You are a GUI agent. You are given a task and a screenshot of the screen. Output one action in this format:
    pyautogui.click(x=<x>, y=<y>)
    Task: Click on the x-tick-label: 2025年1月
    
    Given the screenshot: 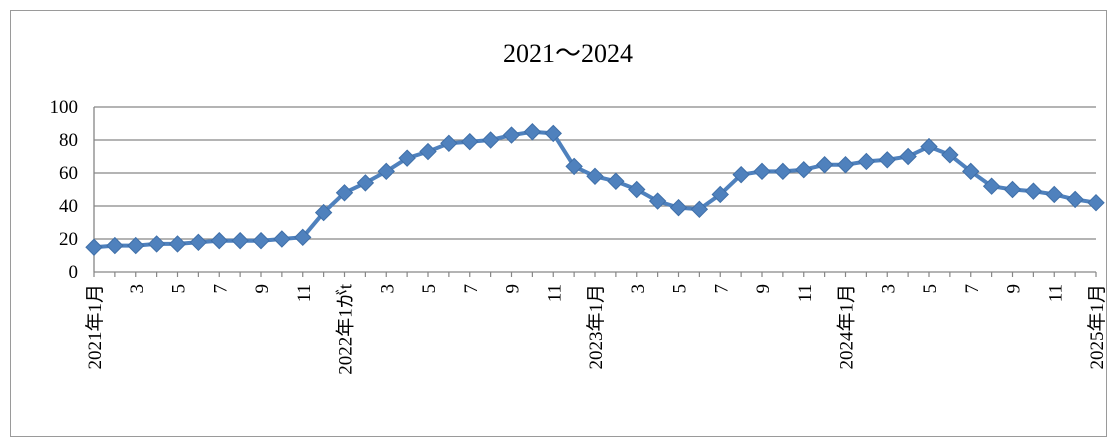 What is the action you would take?
    pyautogui.click(x=1097, y=327)
    